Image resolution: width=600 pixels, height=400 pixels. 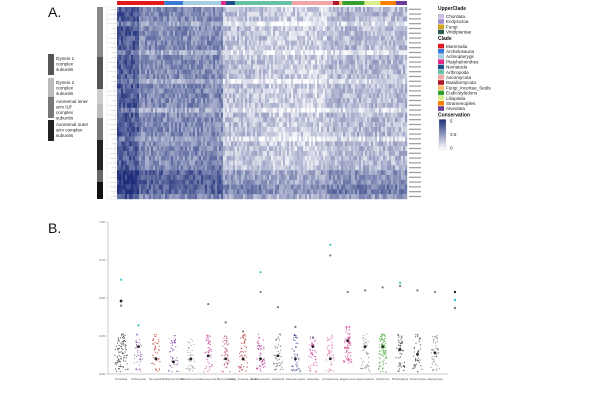 What do you see at coordinates (223, 3) in the screenshot?
I see `clade-bar-segment` at bounding box center [223, 3].